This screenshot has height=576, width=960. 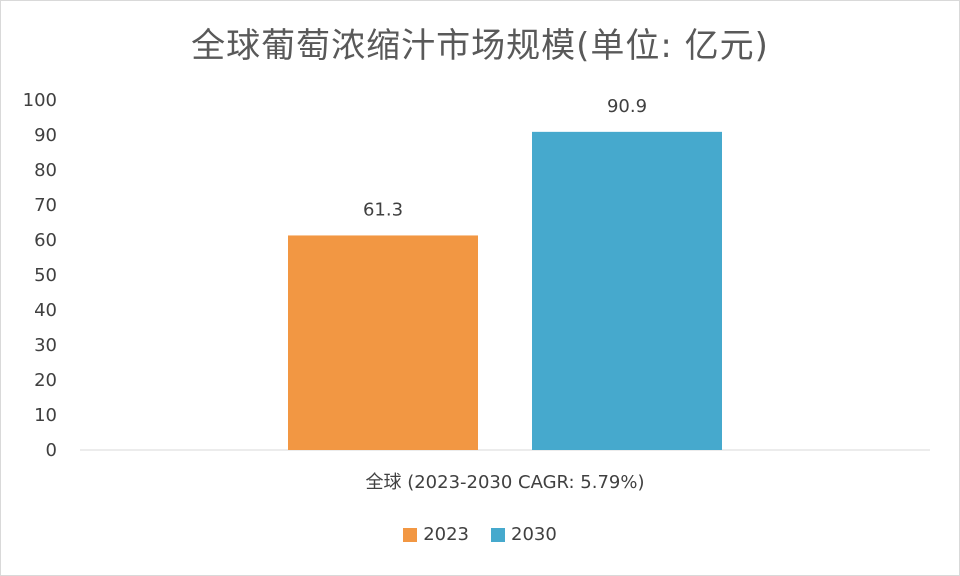 I want to click on y-tick-label: 90, so click(x=45, y=135).